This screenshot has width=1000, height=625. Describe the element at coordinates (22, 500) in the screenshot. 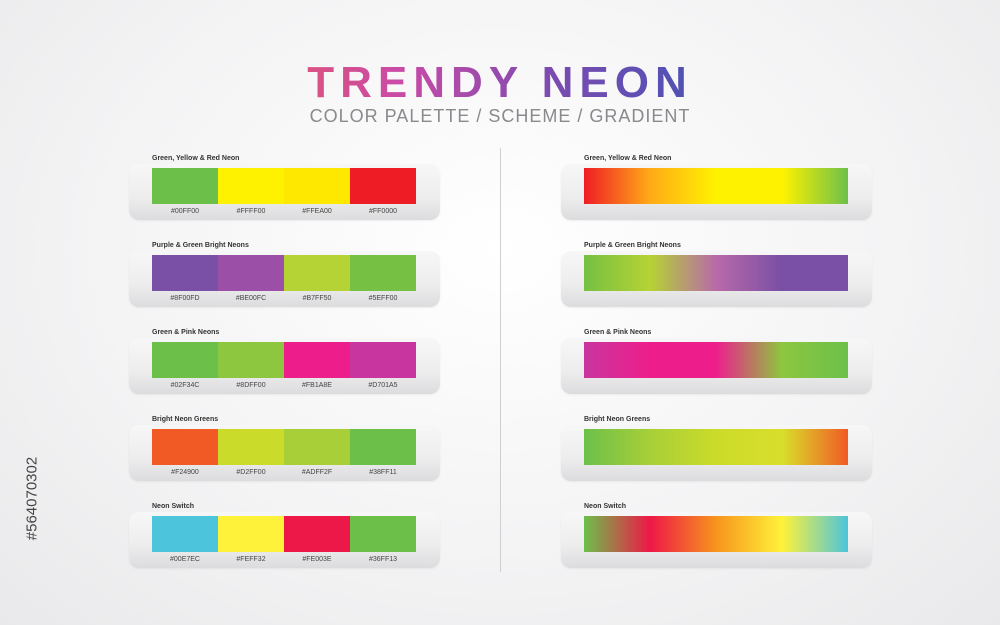

I see `stock-id-watermark: #564070302` at that location.